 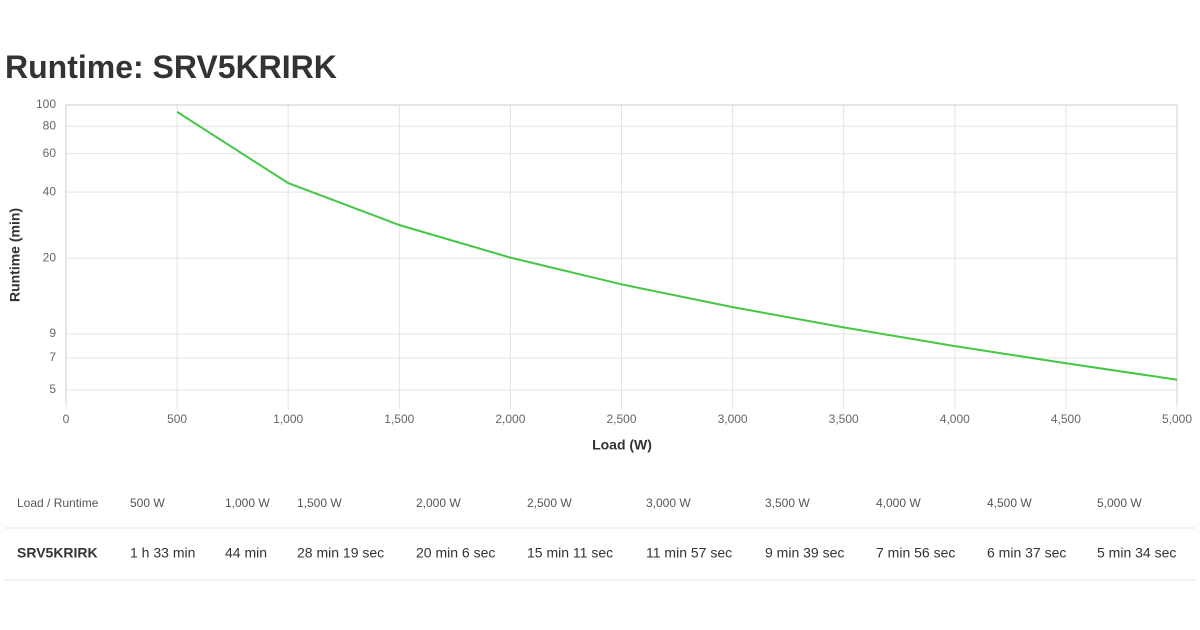 What do you see at coordinates (319, 503) in the screenshot?
I see `table-header-cell: 1,500 W` at bounding box center [319, 503].